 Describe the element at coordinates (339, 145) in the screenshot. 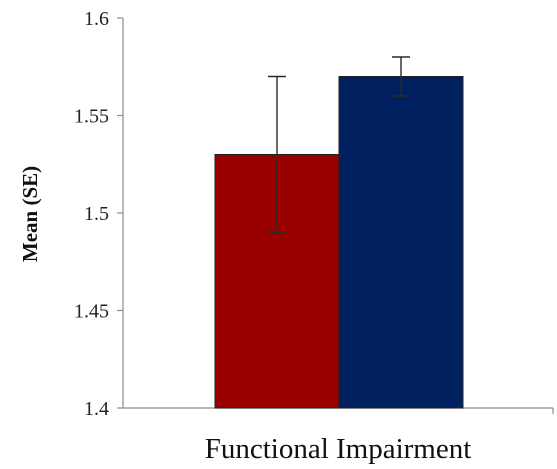

I see `error-bars-group` at that location.